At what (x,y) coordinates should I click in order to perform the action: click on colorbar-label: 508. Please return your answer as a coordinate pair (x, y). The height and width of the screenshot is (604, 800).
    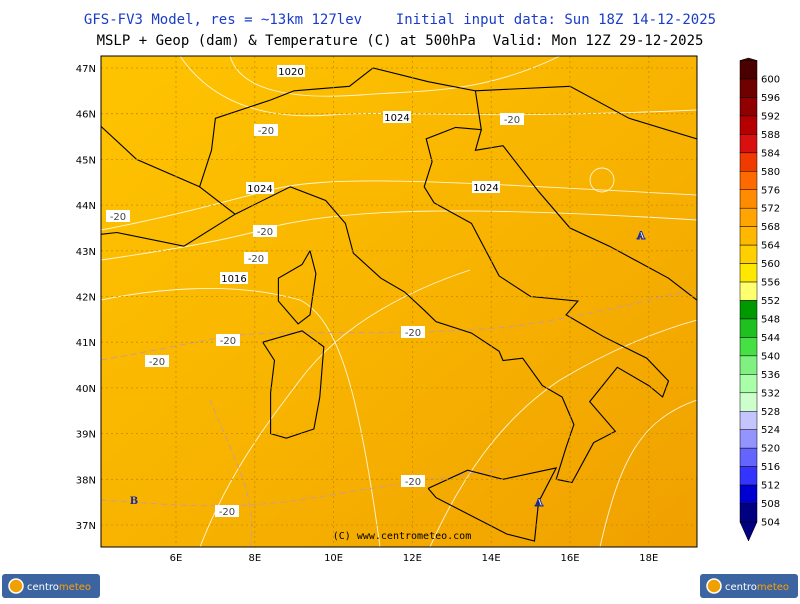
    Looking at the image, I should click on (770, 504).